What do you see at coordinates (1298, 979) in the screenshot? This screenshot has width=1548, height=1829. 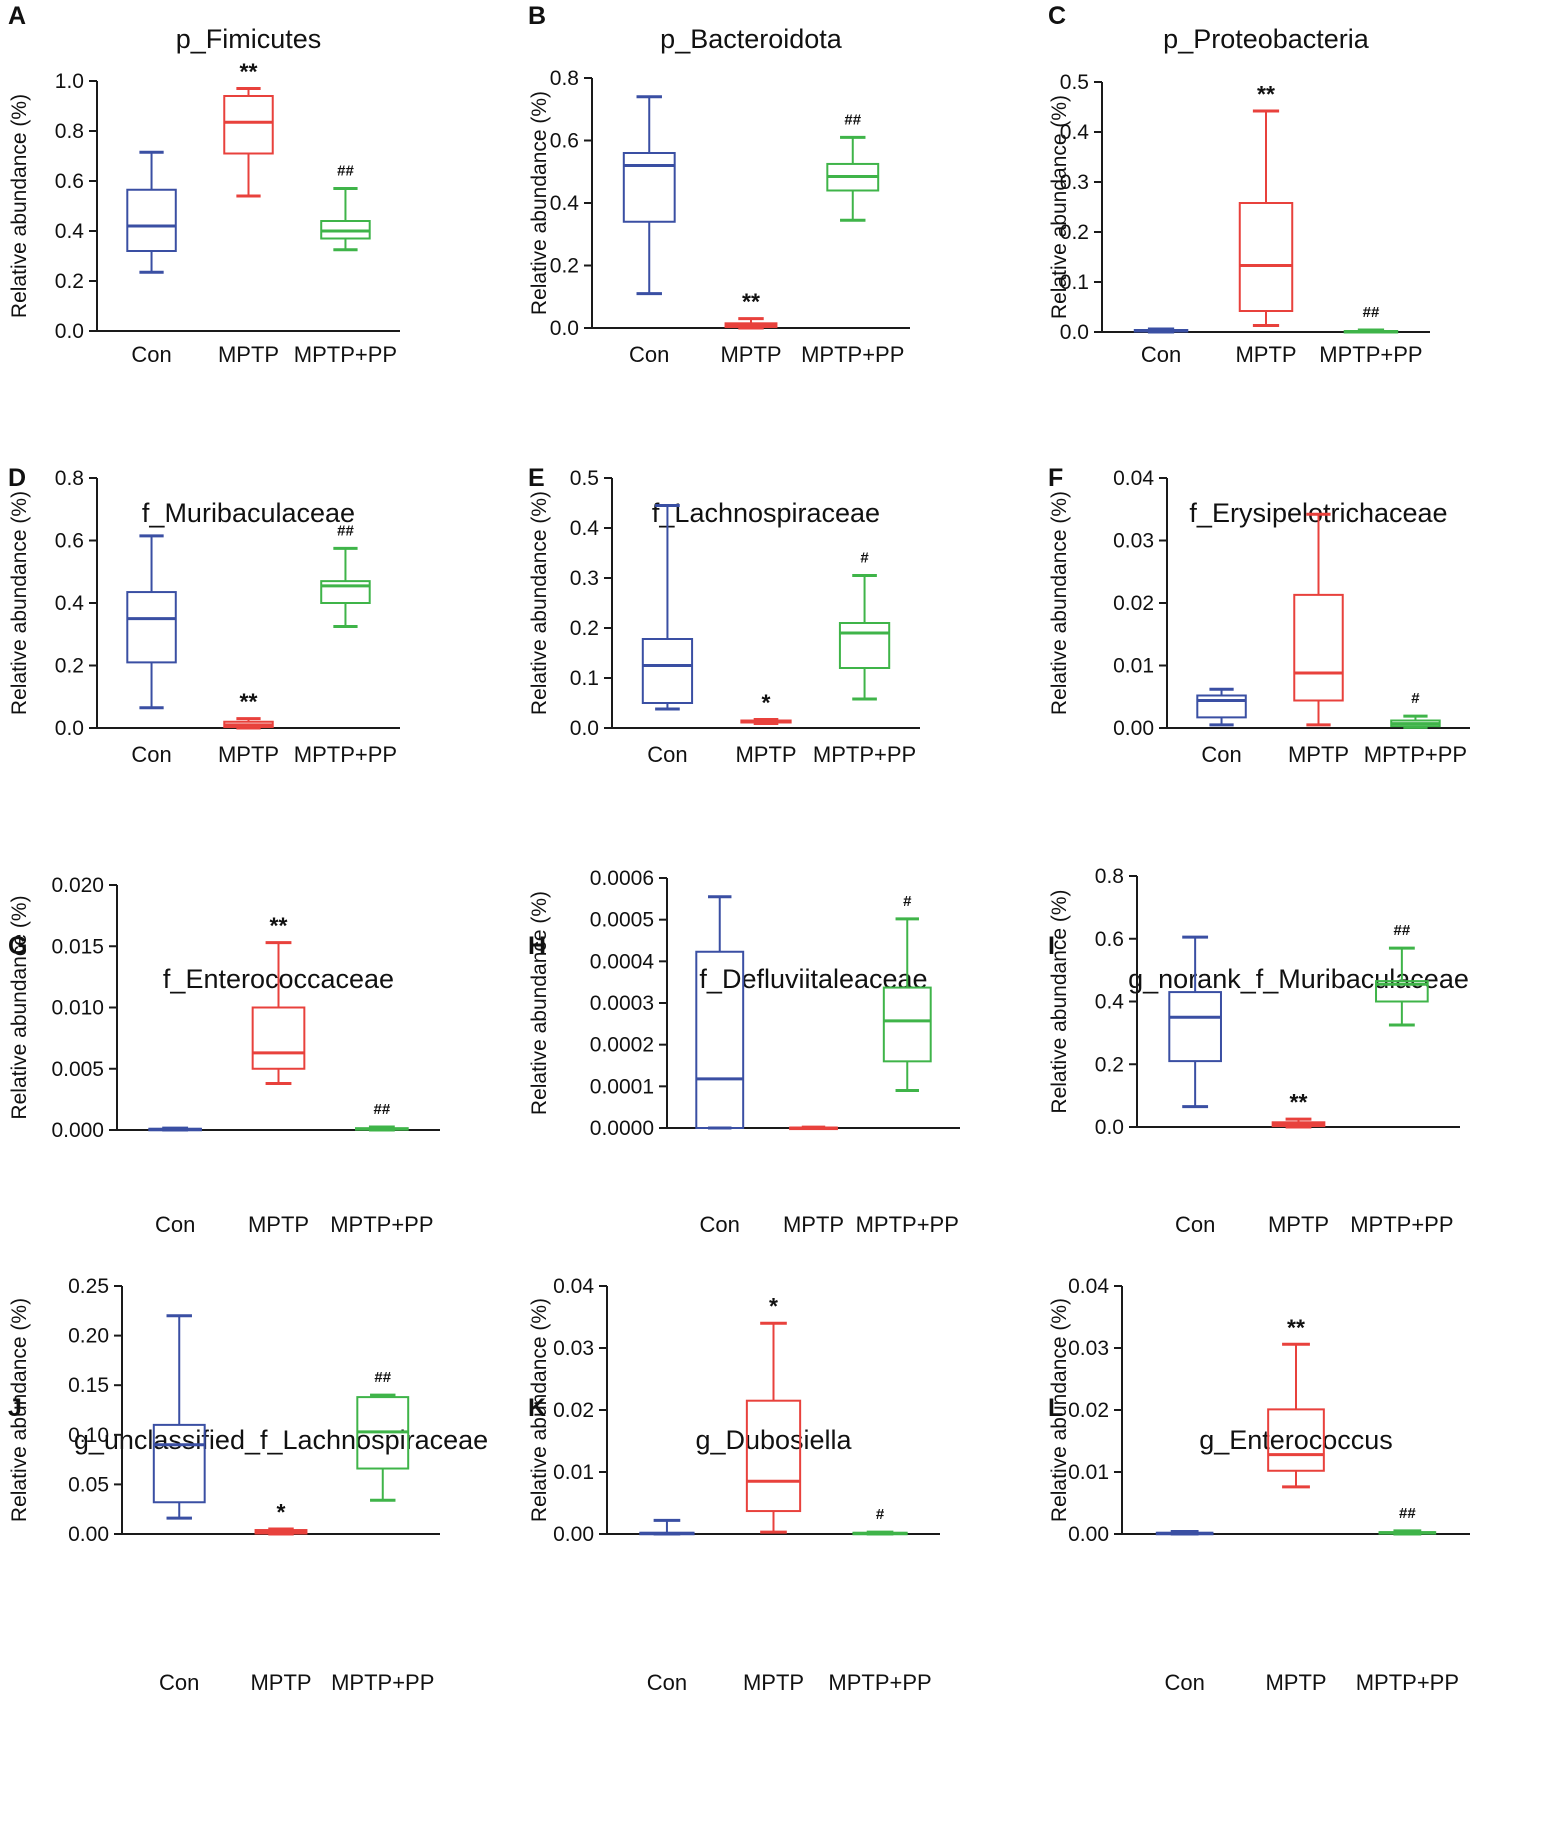 I see `chart-title: g_norank_f_Muribaculaceae` at bounding box center [1298, 979].